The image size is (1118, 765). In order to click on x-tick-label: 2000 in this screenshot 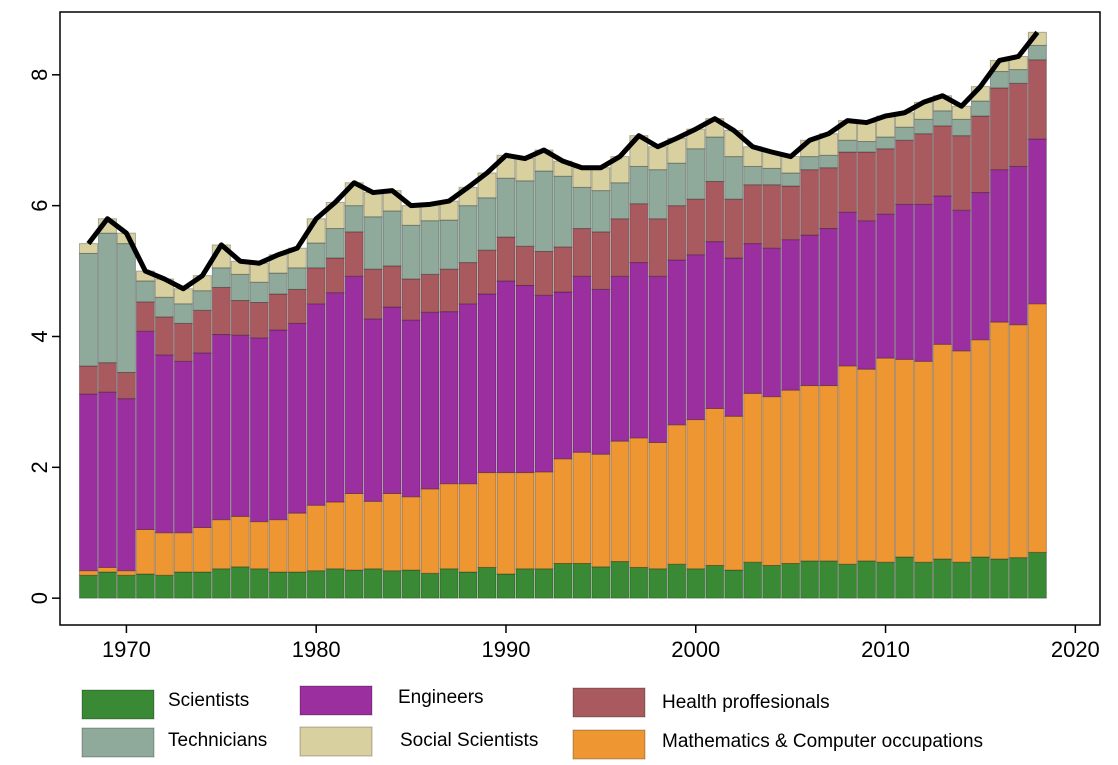, I will do `click(695, 649)`.